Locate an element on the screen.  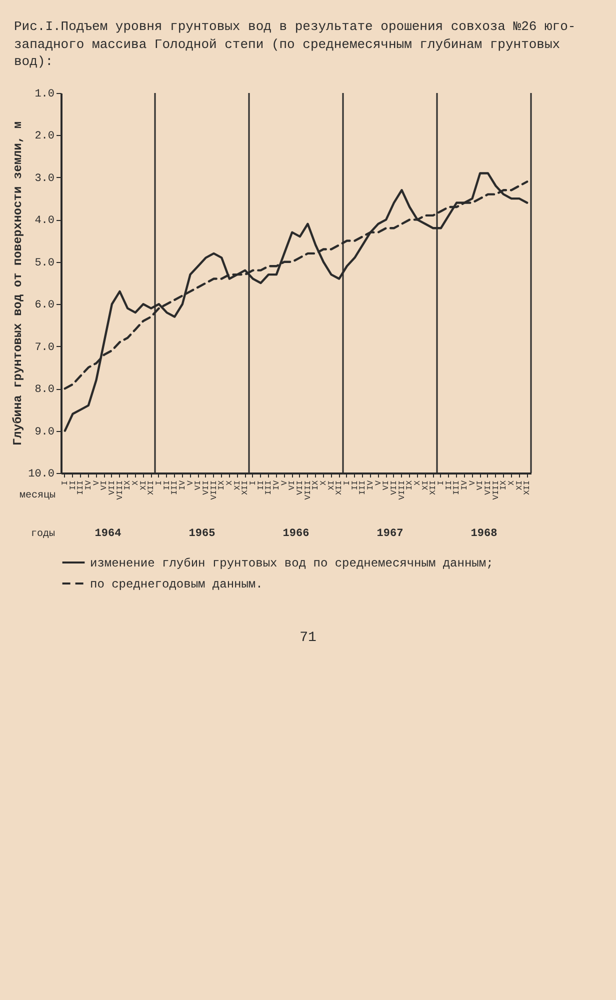
y-tick-label: 3.0 is located at coordinates (44, 178).